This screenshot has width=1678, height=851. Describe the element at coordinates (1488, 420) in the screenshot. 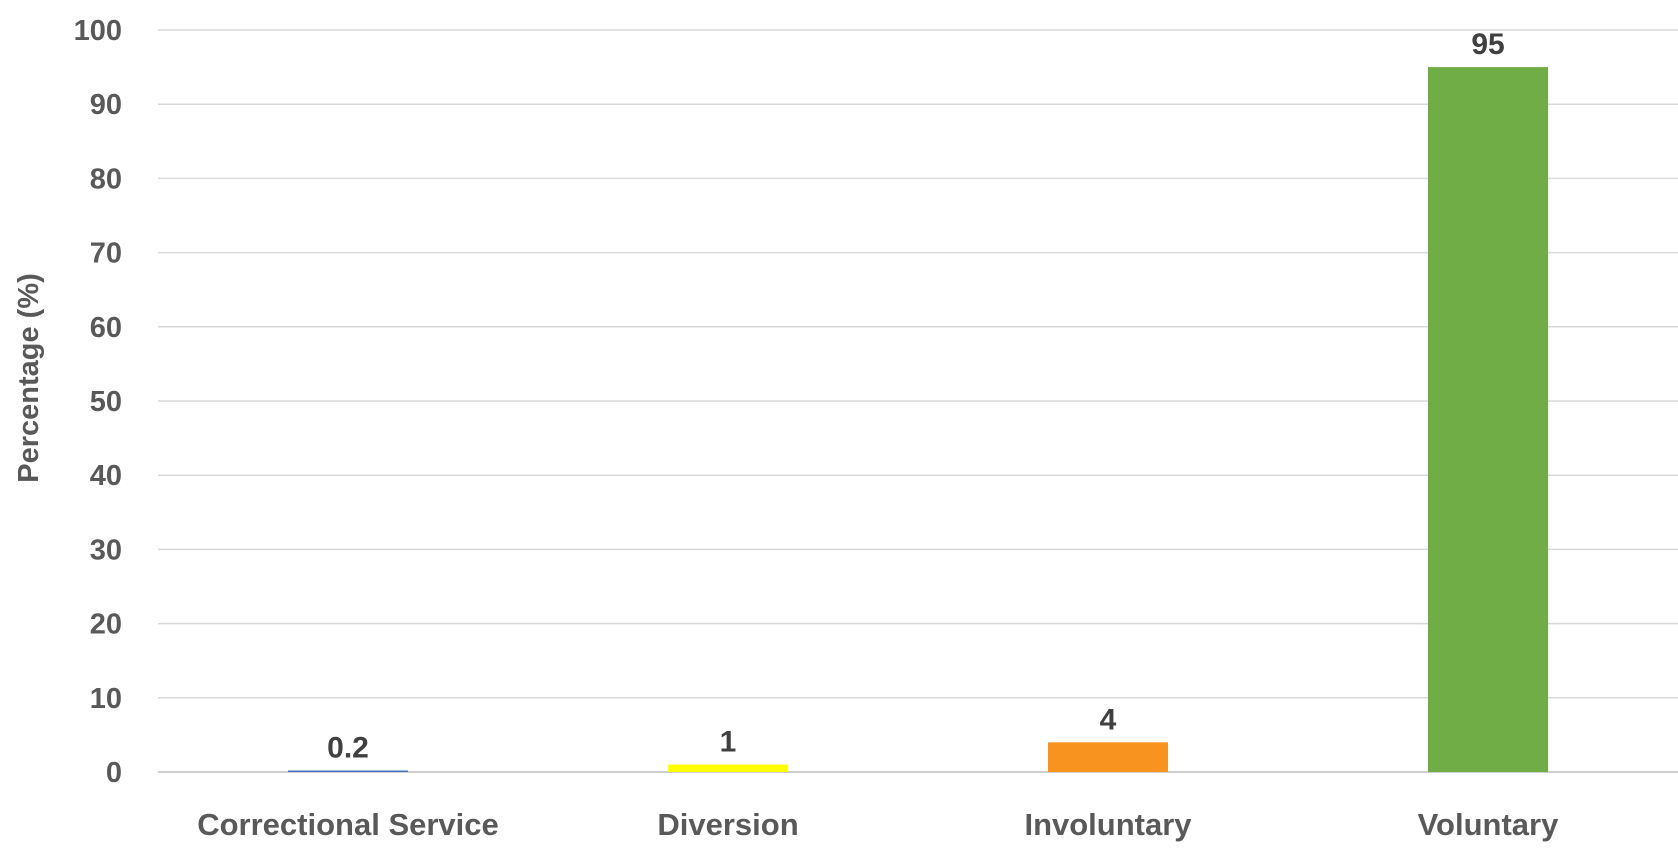

I see `bar-voluntary` at that location.